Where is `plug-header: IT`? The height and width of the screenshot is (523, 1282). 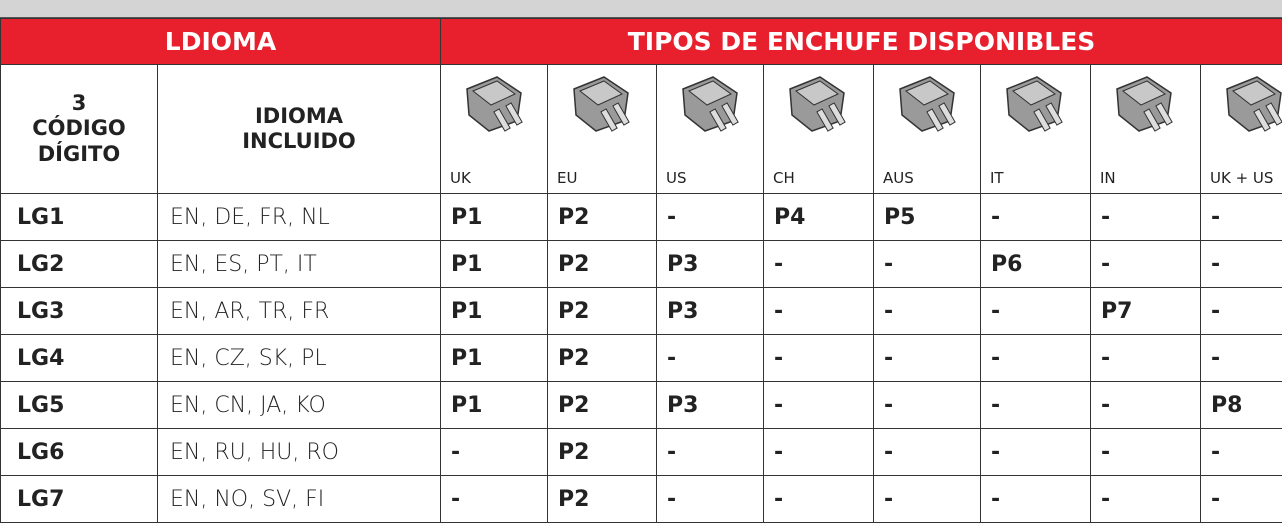
plug-header: IT is located at coordinates (1035, 129).